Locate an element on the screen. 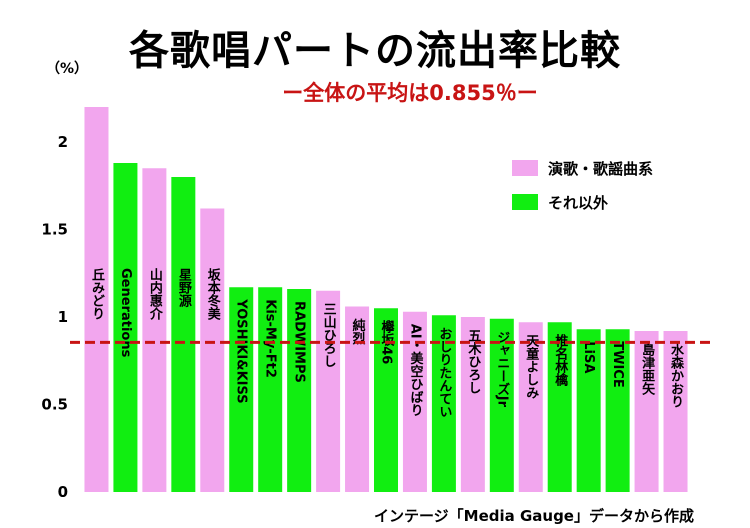 Image resolution: width=750 pixels, height=528 pixels. legend-label: それ以外 is located at coordinates (578, 203).